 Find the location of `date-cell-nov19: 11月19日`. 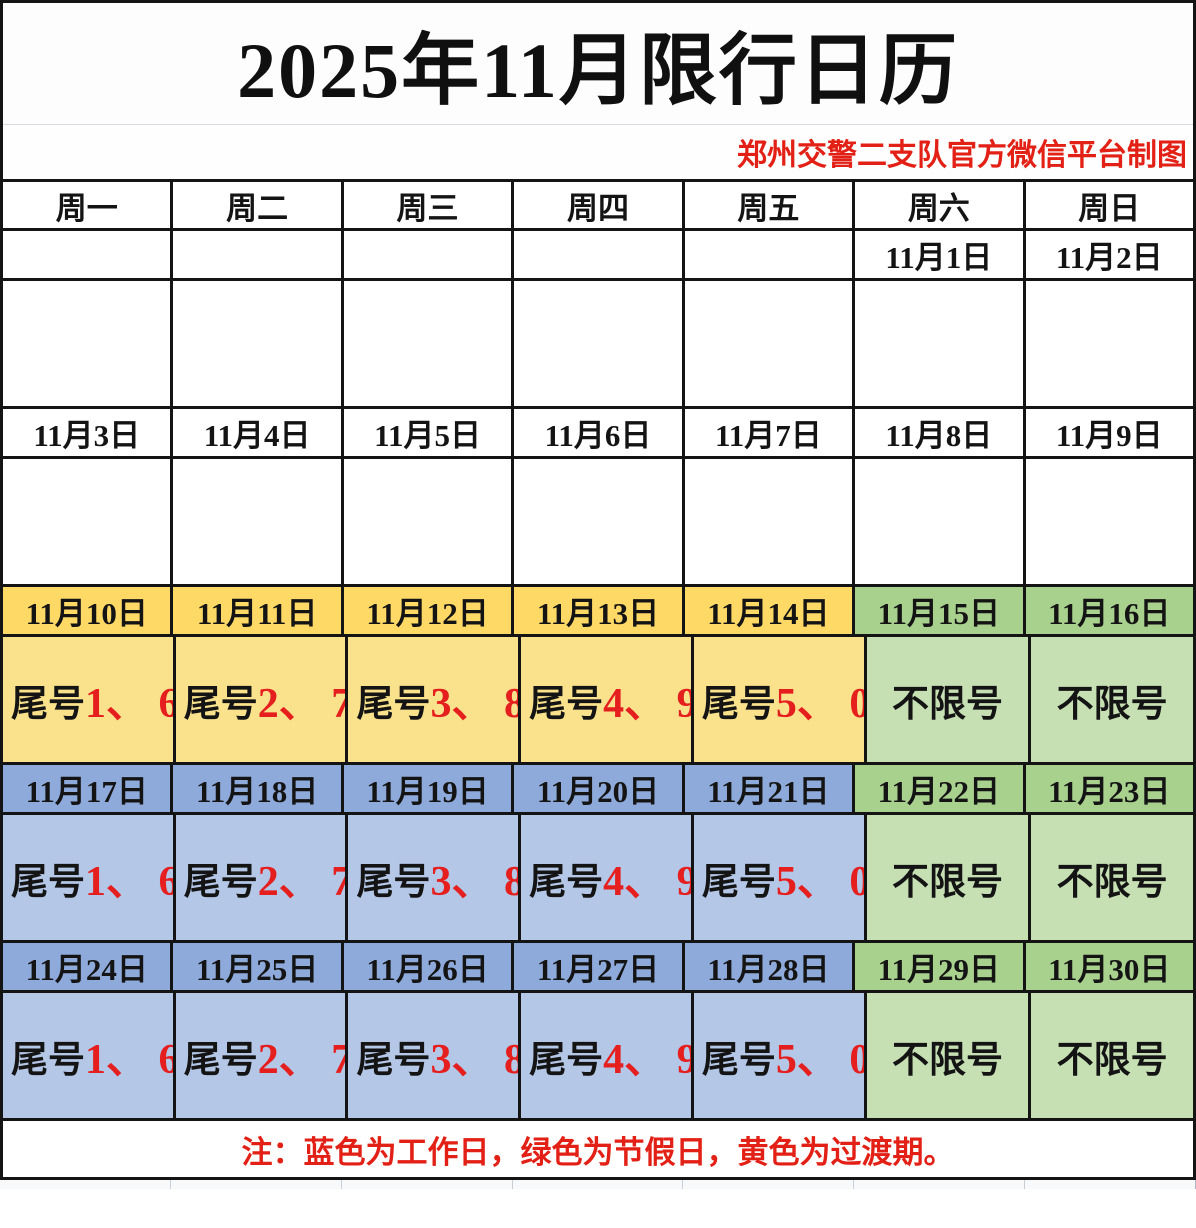

date-cell-nov19: 11月19日 is located at coordinates (429, 788).